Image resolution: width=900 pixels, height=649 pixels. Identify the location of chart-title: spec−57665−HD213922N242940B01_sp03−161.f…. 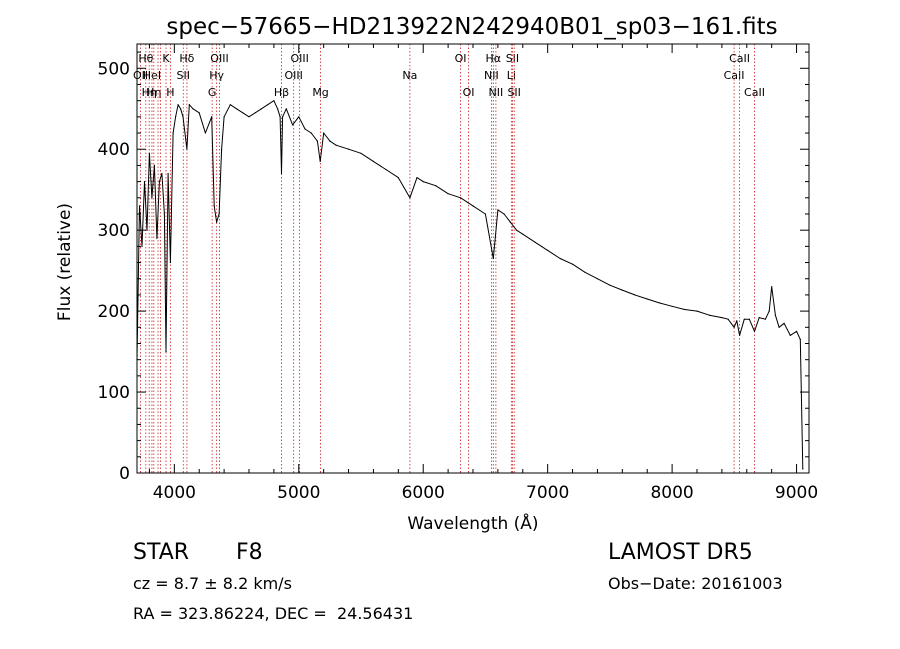
(471, 27).